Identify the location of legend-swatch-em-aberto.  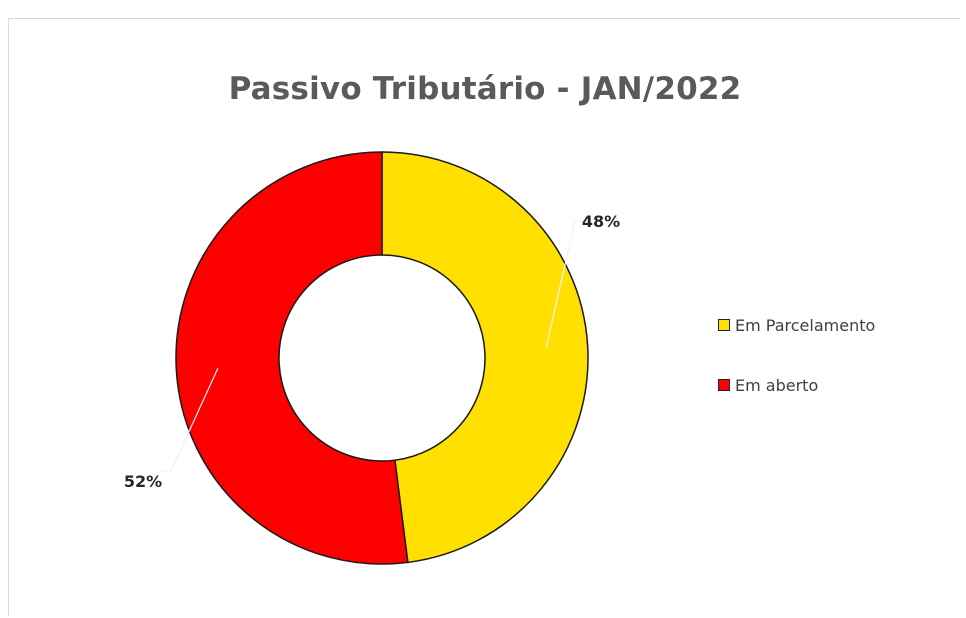
(724, 385).